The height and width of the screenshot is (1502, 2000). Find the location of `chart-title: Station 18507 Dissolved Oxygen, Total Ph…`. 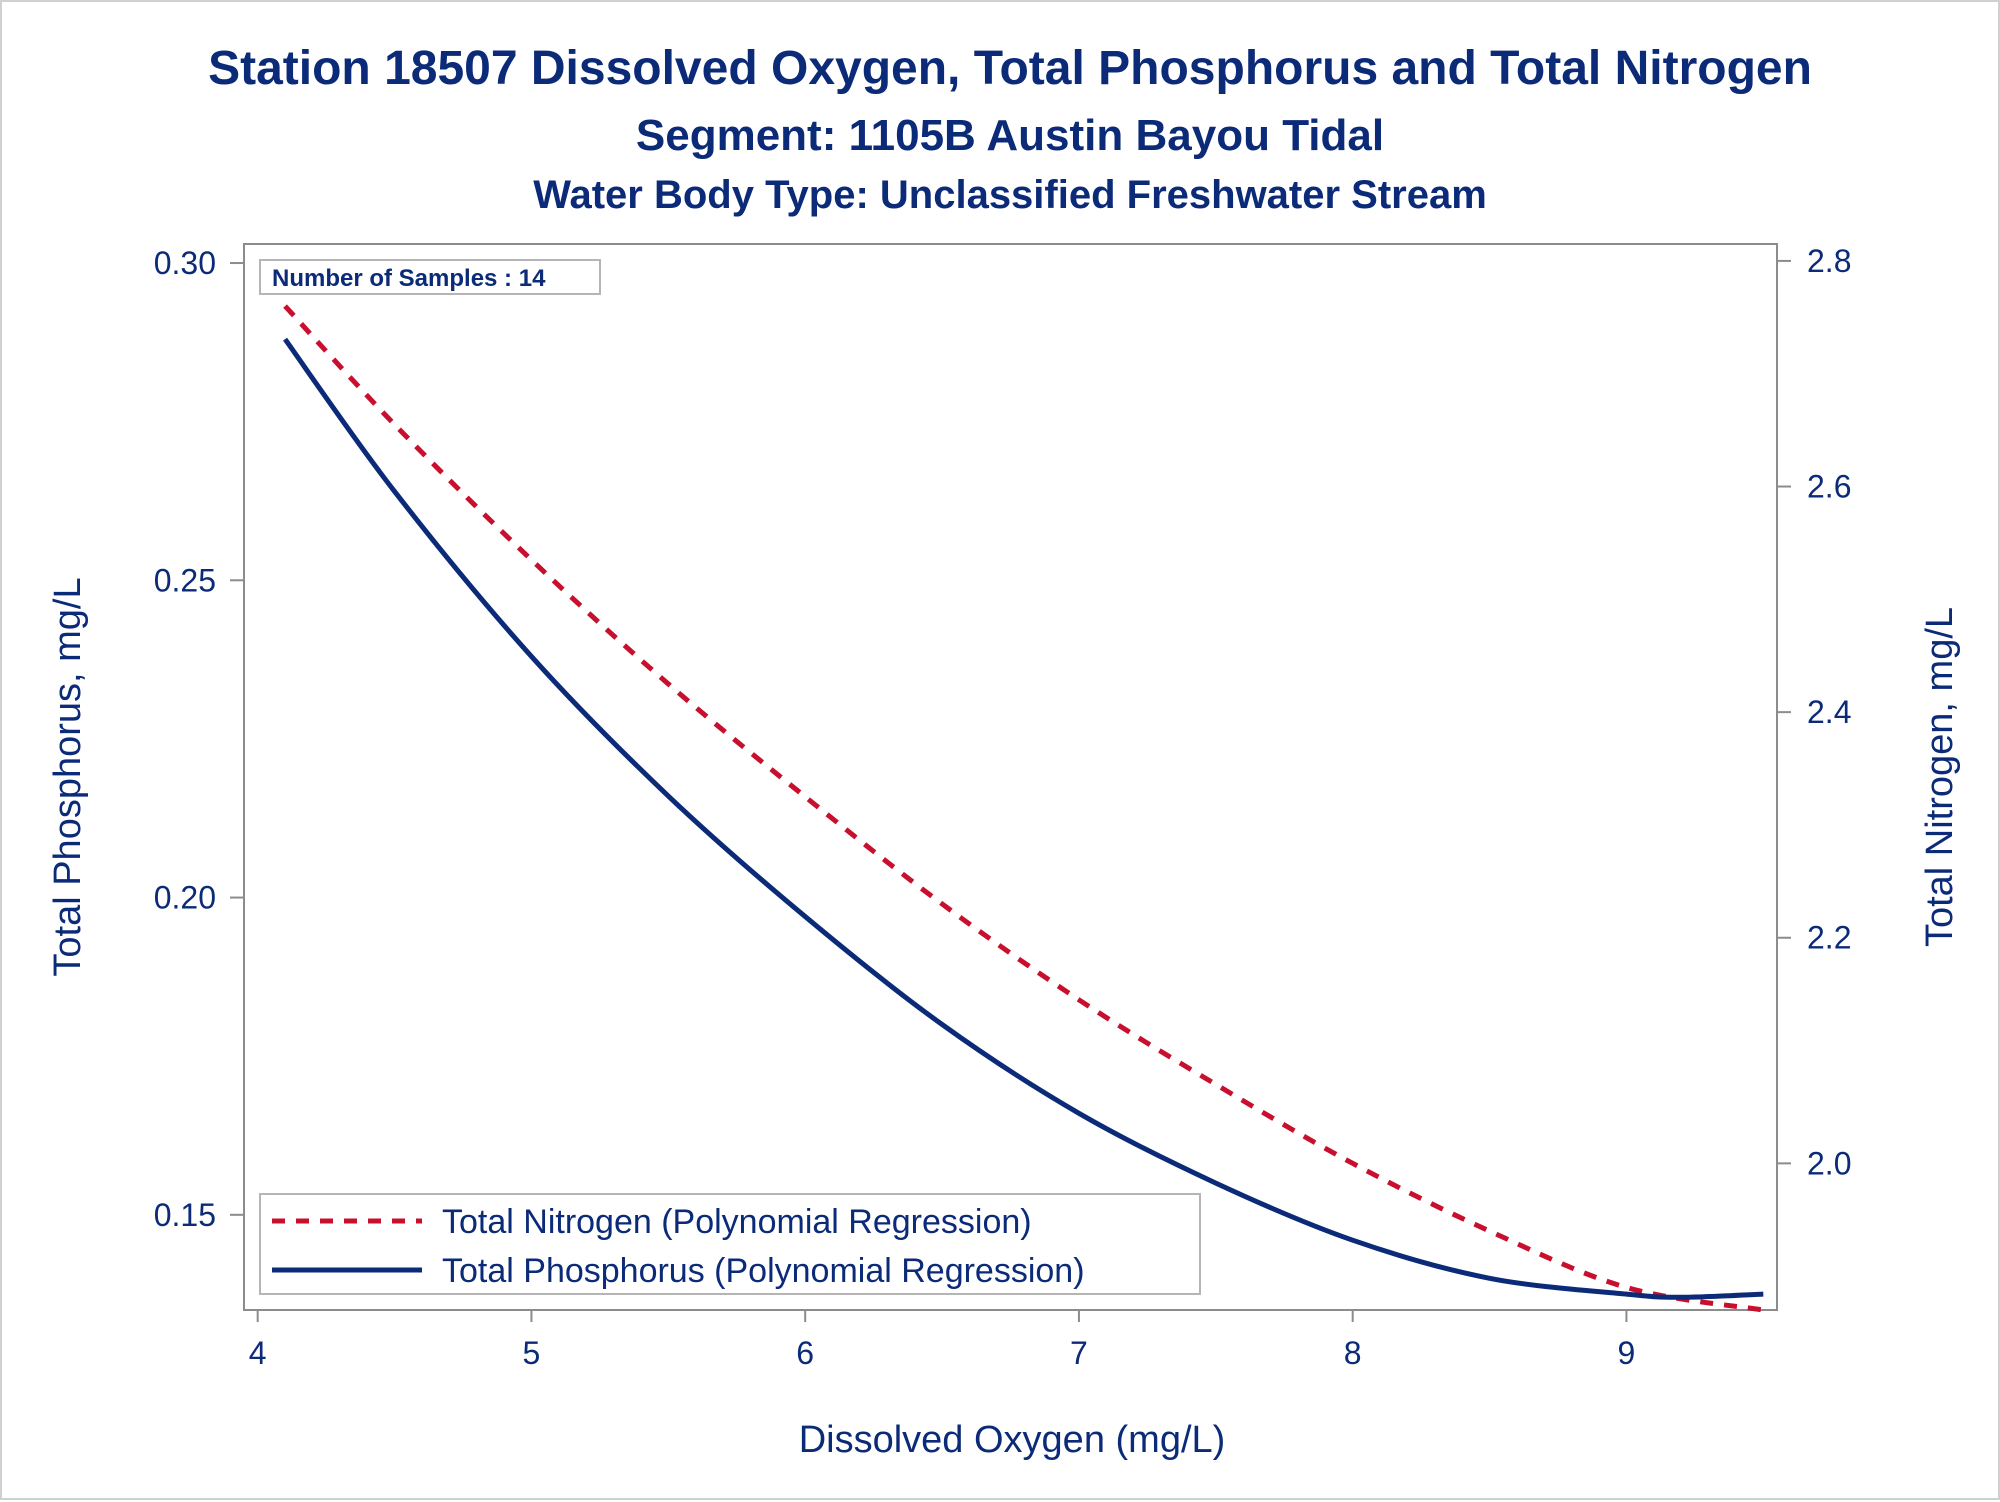

chart-title: Station 18507 Dissolved Oxygen, Total Ph… is located at coordinates (1010, 68).